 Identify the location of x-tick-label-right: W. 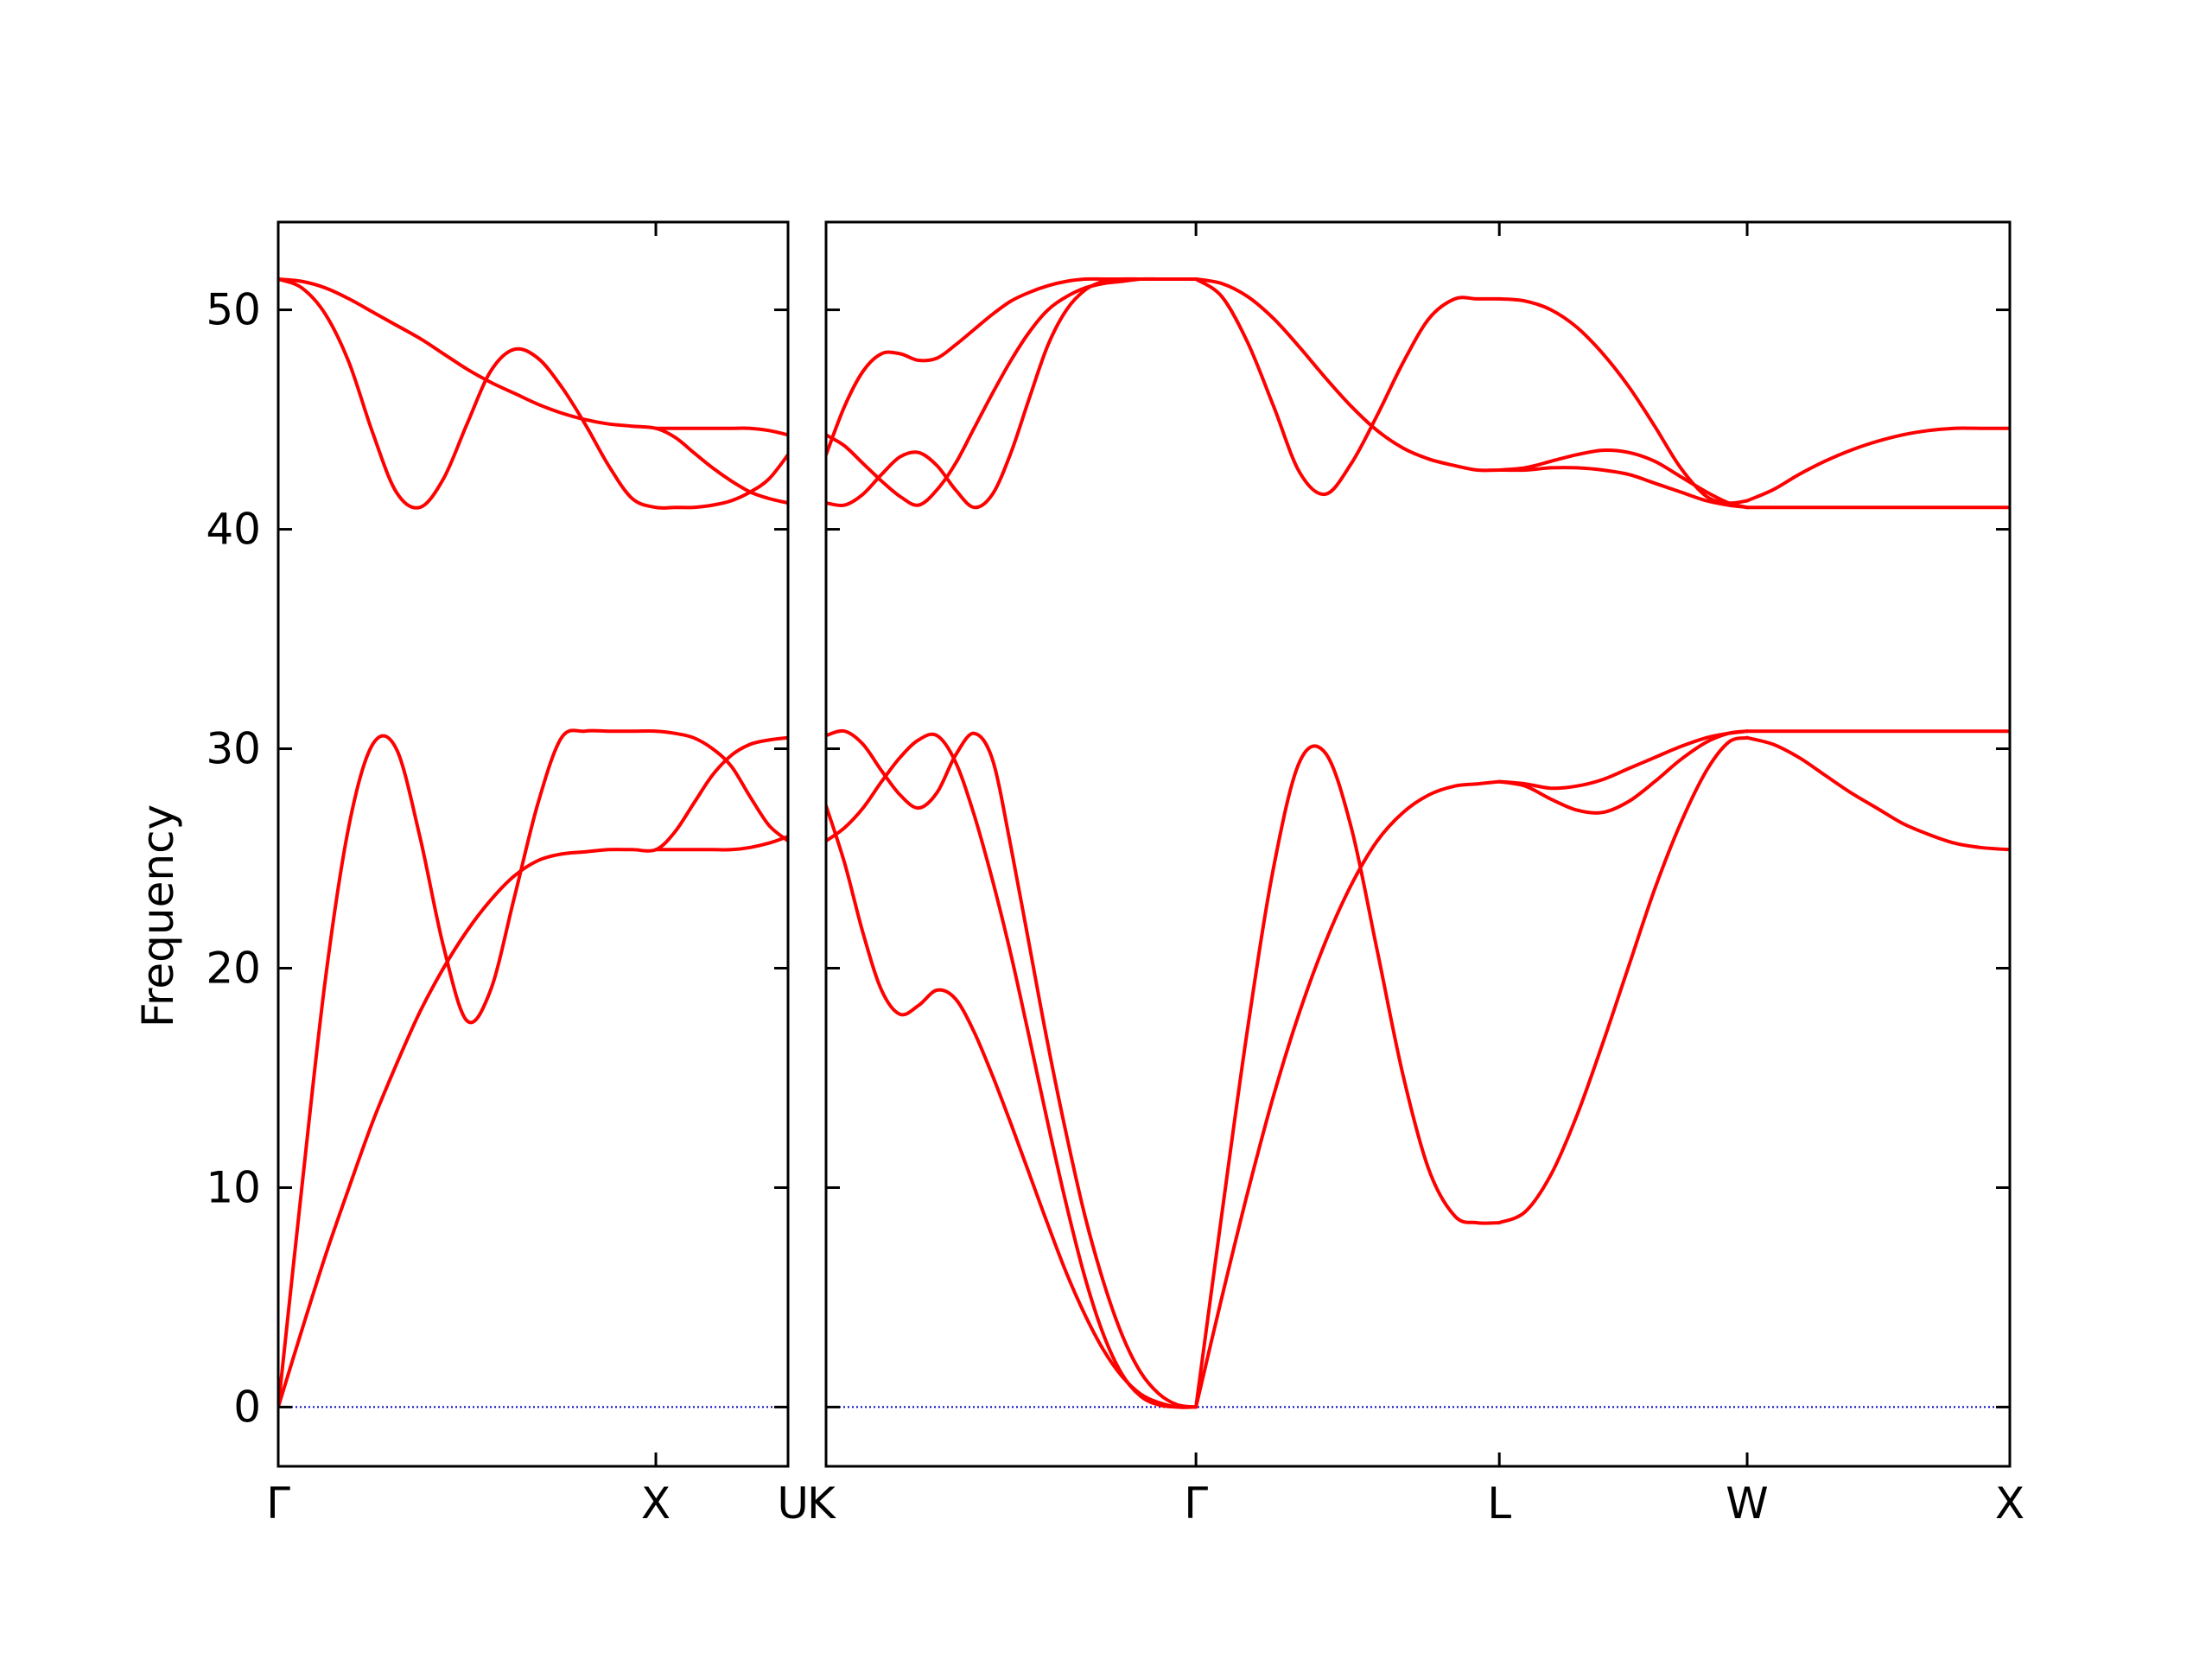
(1747, 1503).